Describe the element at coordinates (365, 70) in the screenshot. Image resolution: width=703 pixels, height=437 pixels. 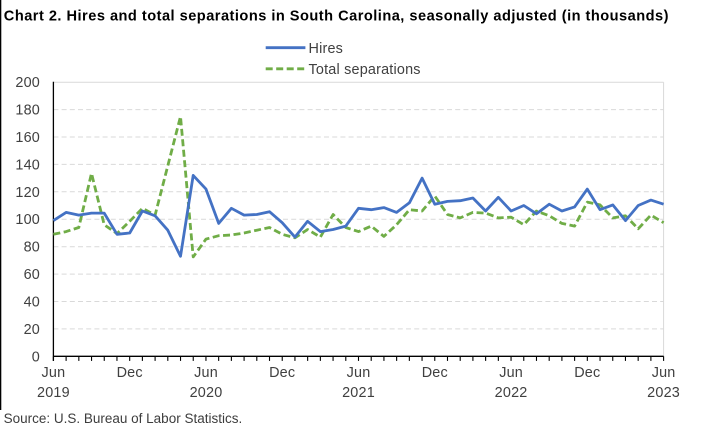
I see `svg-text: Total separations` at that location.